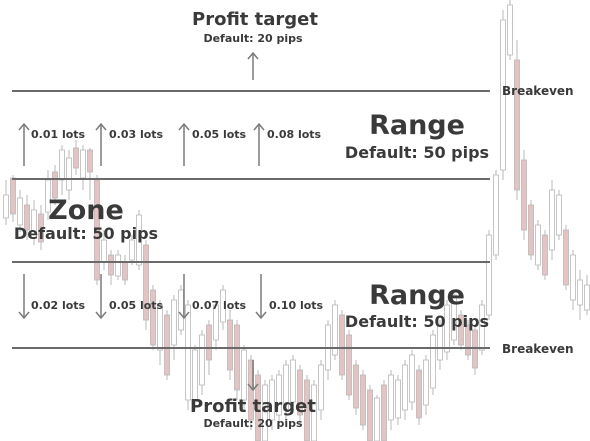 Image resolution: width=590 pixels, height=441 pixels. Describe the element at coordinates (253, 38) in the screenshot. I see `profit-target-top-subtitle: Default: 20 pips` at that location.